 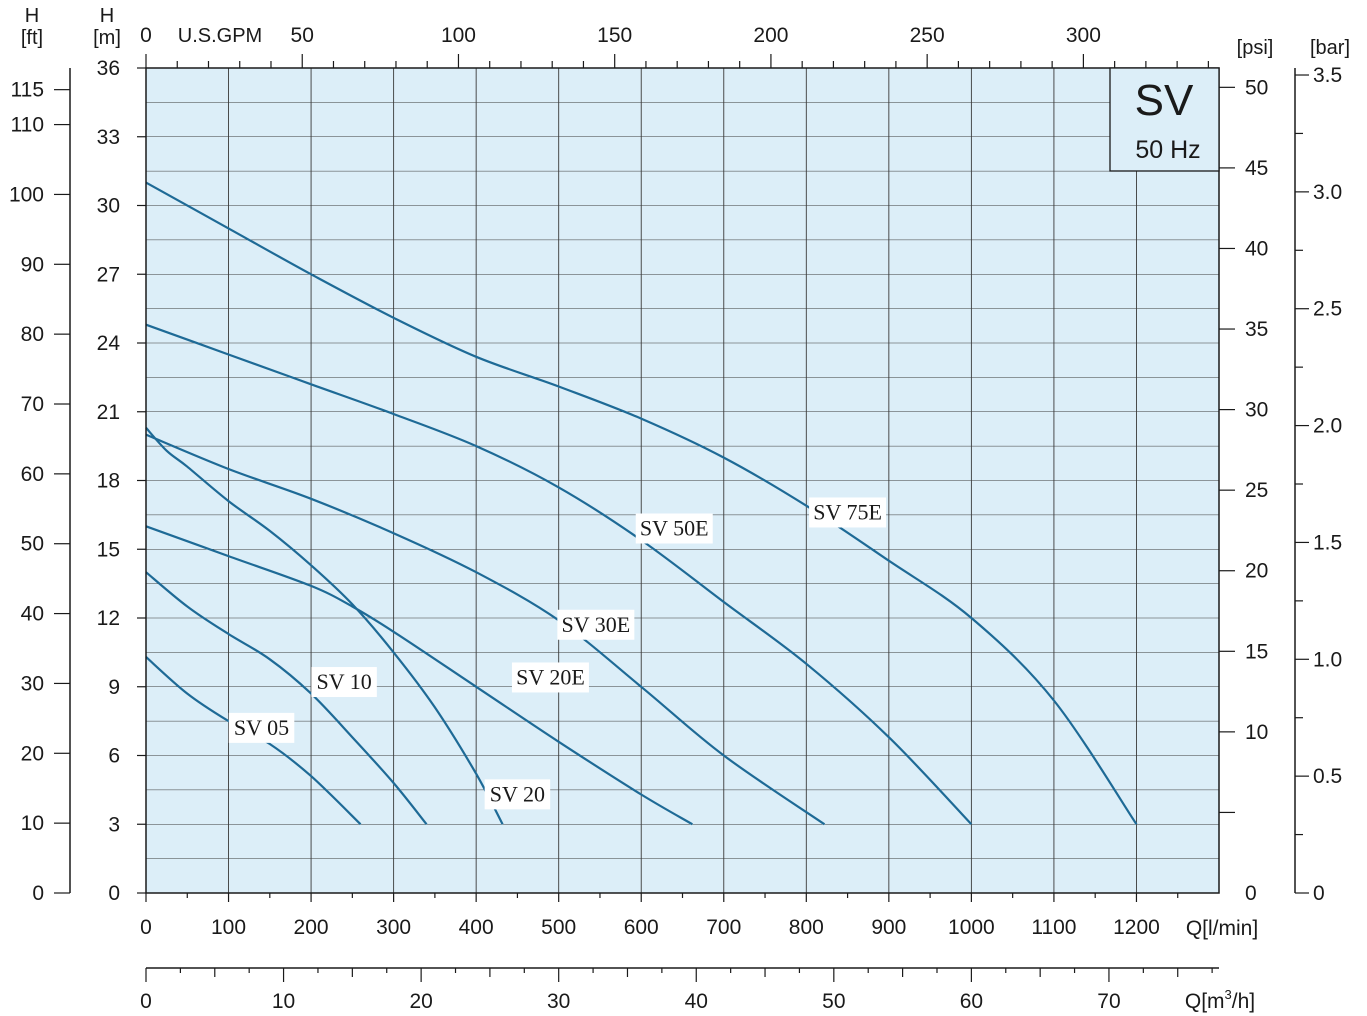 I want to click on y-m-tick-label: 18, so click(x=108, y=481).